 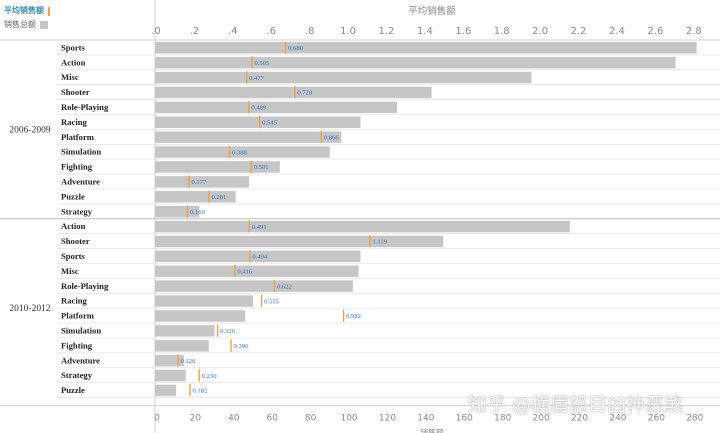 What do you see at coordinates (387, 419) in the screenshot?
I see `bottom-axis-tick-label: 120` at bounding box center [387, 419].